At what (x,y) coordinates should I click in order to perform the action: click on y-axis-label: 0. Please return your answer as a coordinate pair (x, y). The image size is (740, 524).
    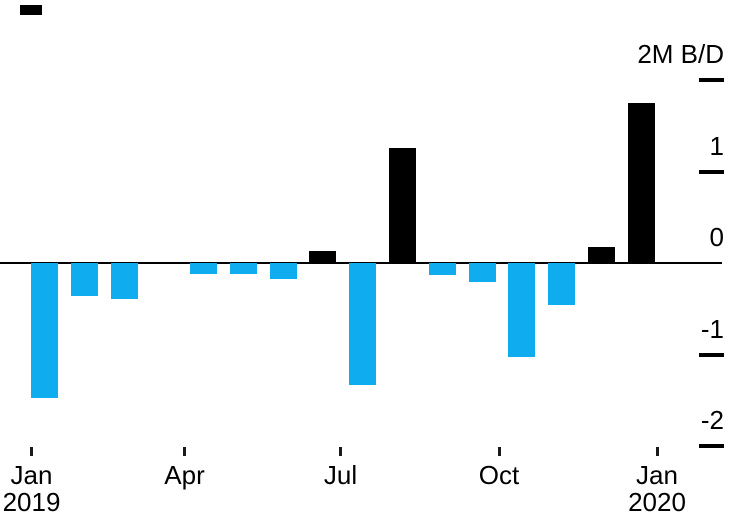
    Looking at the image, I should click on (716, 237).